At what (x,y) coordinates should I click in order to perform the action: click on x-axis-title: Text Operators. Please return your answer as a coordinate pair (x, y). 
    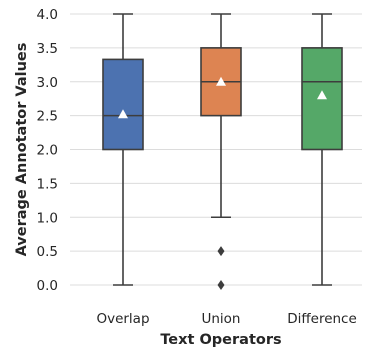
    Looking at the image, I should click on (220, 340).